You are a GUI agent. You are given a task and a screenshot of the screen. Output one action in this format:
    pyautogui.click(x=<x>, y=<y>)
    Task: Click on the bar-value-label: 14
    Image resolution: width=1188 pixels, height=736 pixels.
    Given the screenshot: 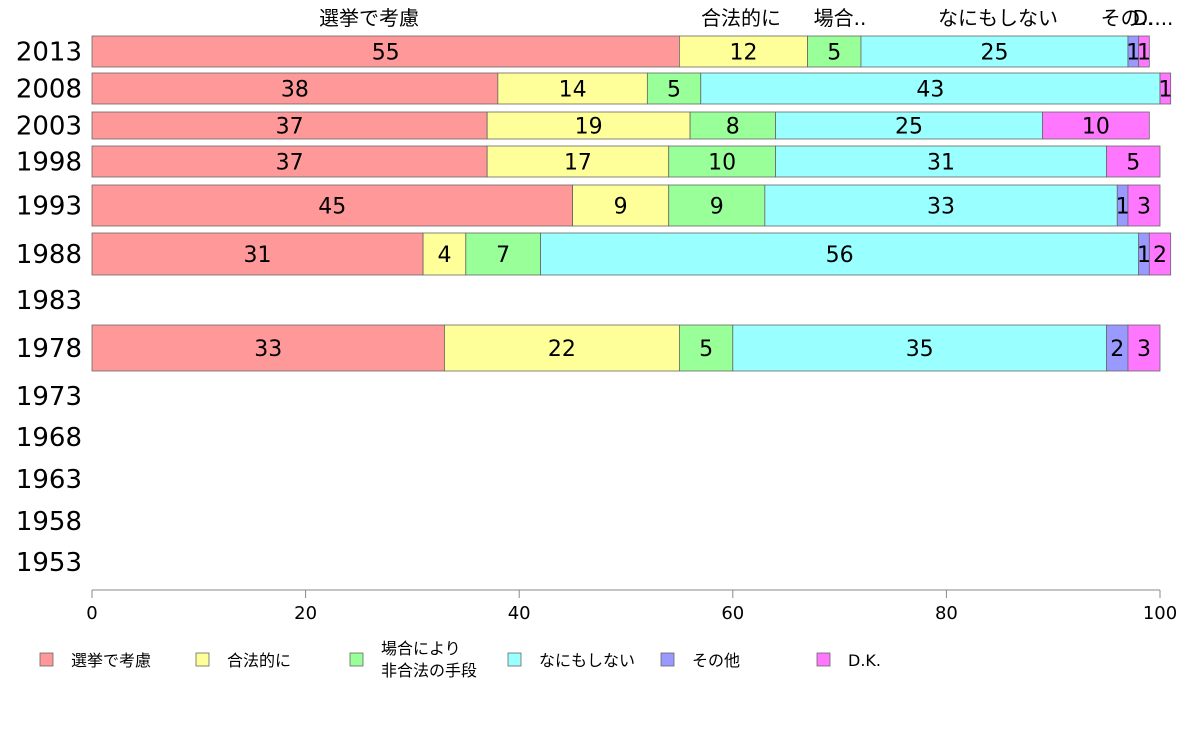 What is the action you would take?
    pyautogui.click(x=573, y=90)
    